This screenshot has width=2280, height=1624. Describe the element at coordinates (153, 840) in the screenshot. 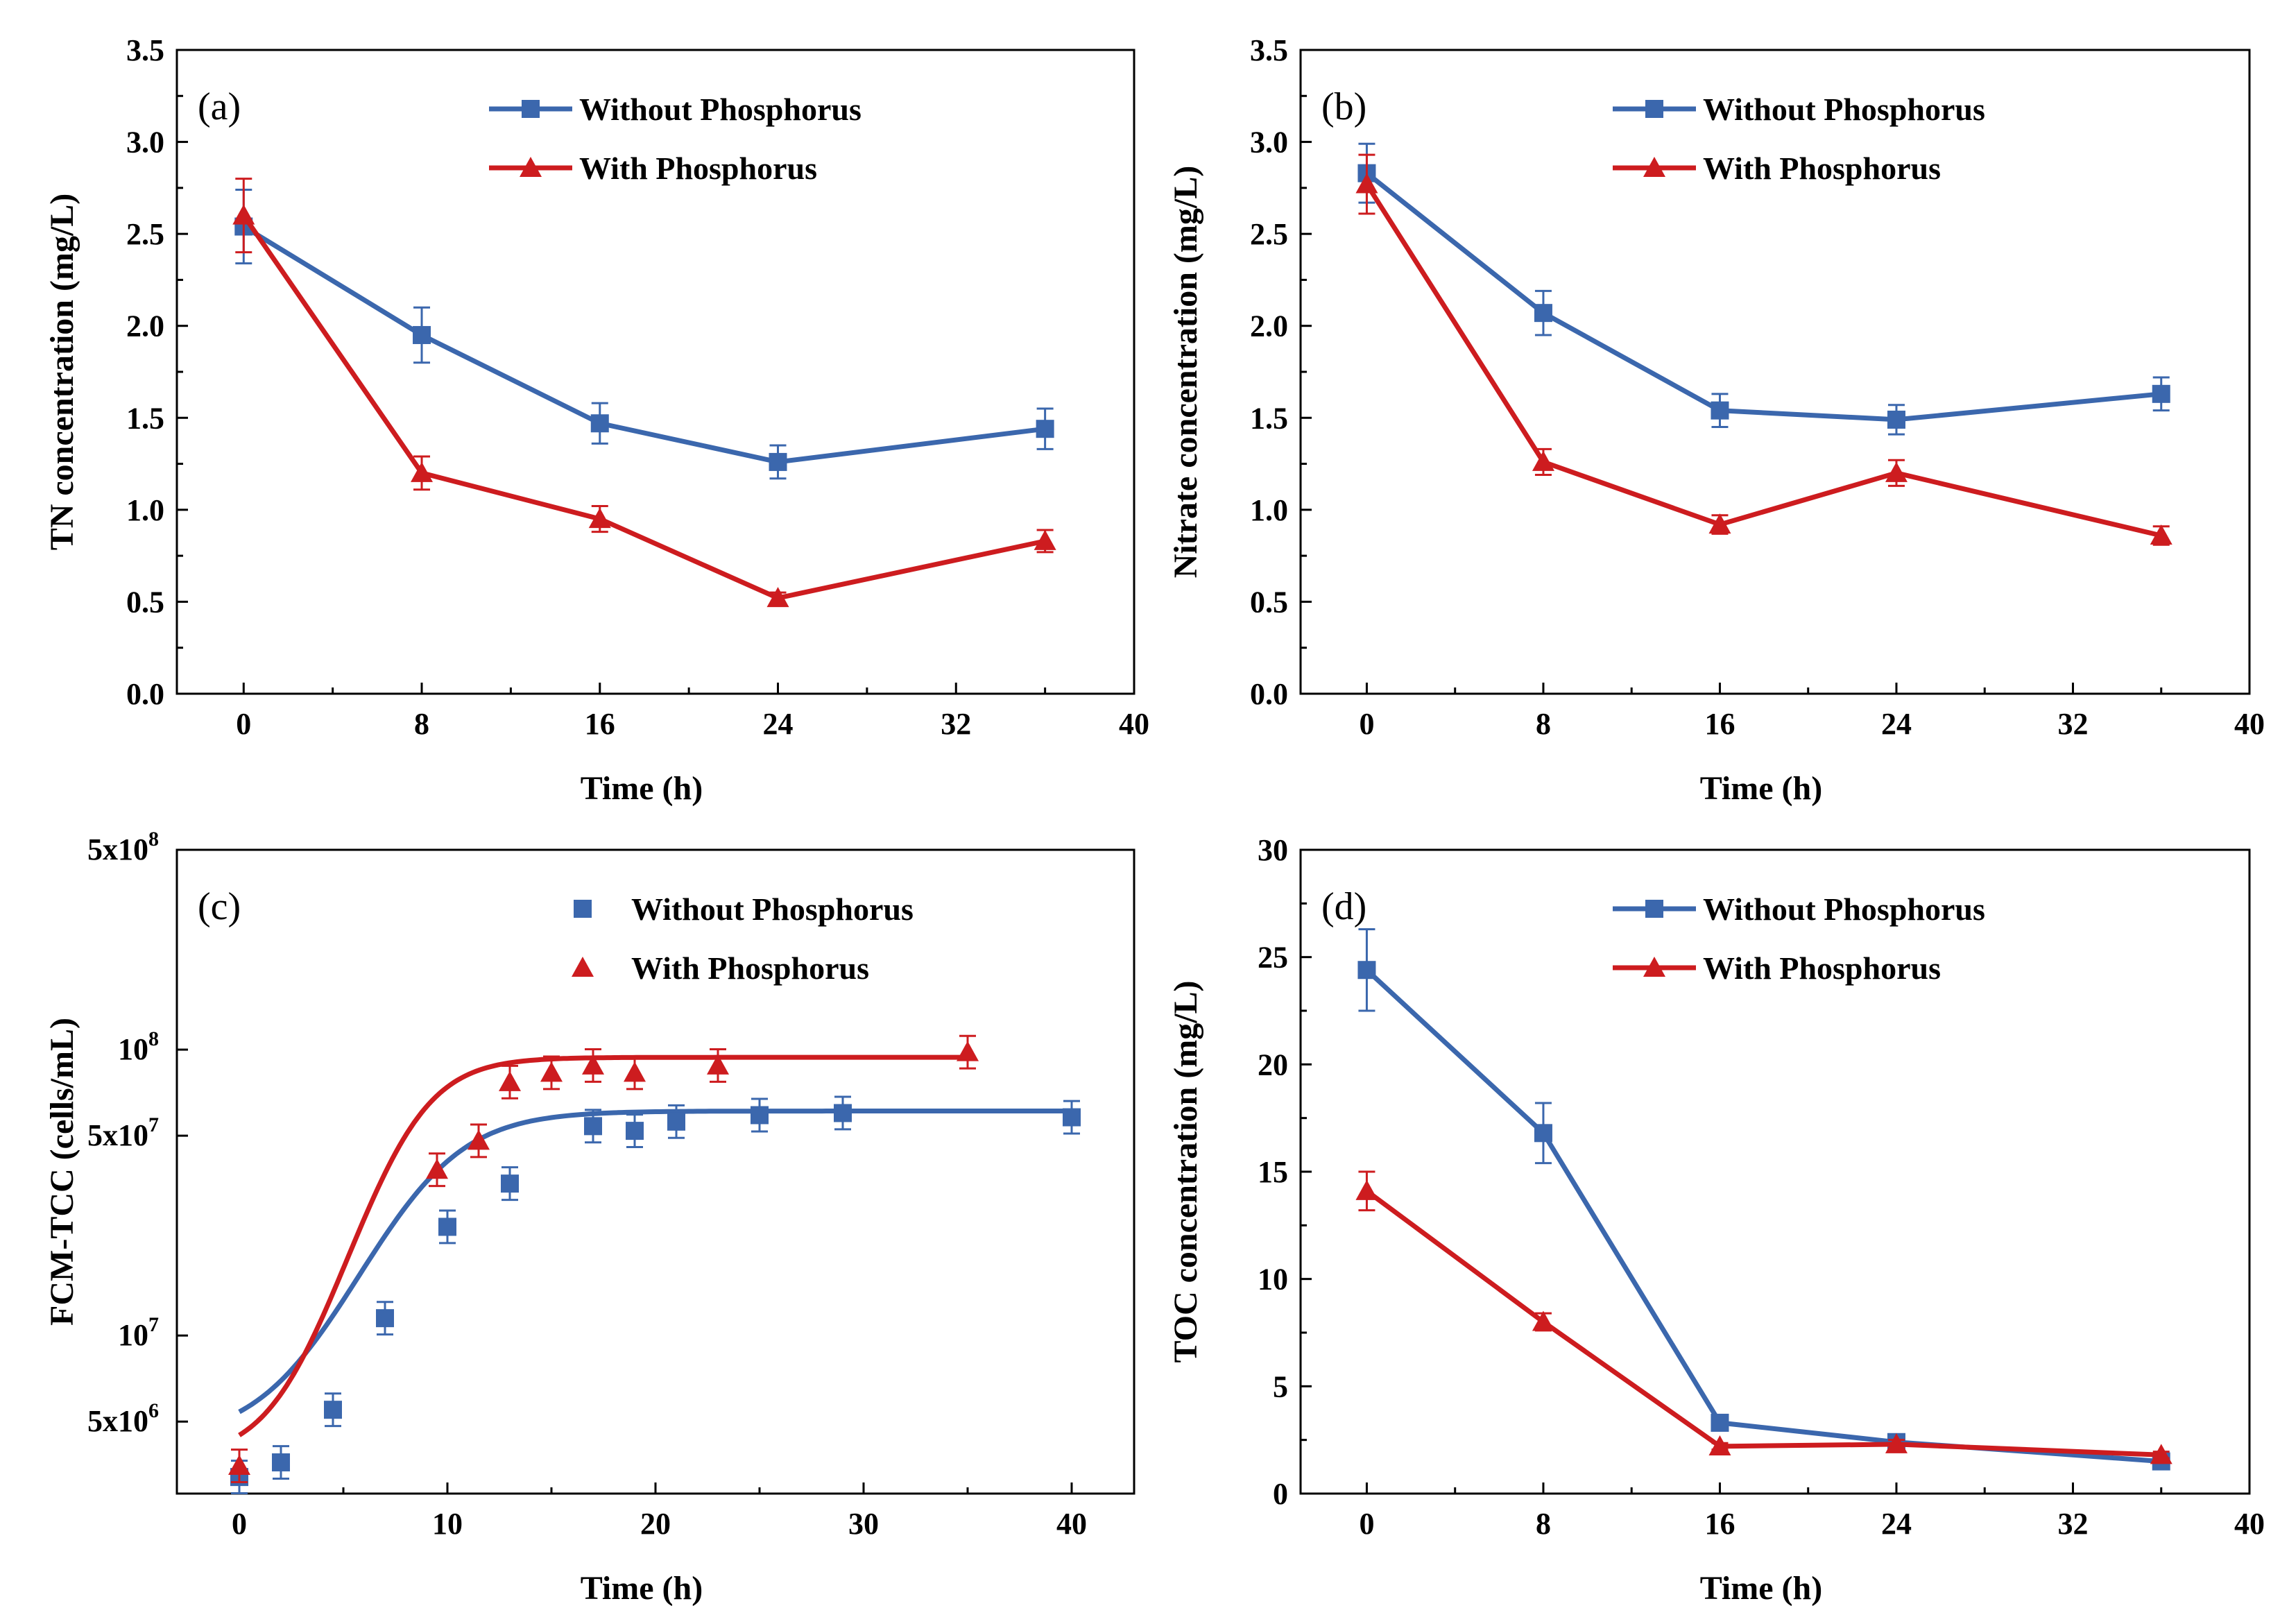

I see `y-tick-exponent: 8` at that location.